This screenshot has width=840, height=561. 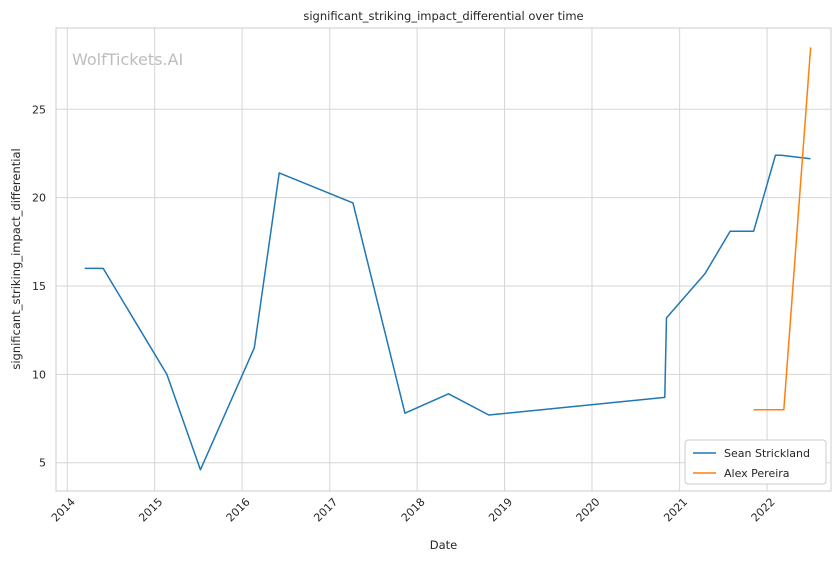 What do you see at coordinates (39, 374) in the screenshot?
I see `y-tick-label: 10` at bounding box center [39, 374].